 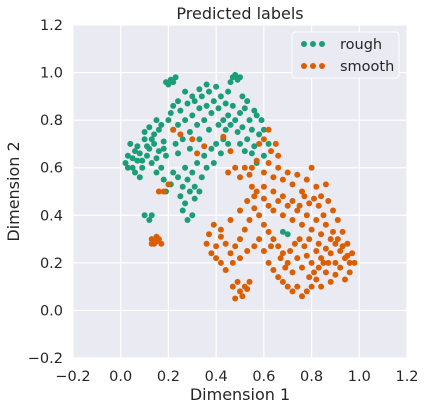 What do you see at coordinates (45, 359) in the screenshot?
I see `y-tick-label: −0.2` at bounding box center [45, 359].